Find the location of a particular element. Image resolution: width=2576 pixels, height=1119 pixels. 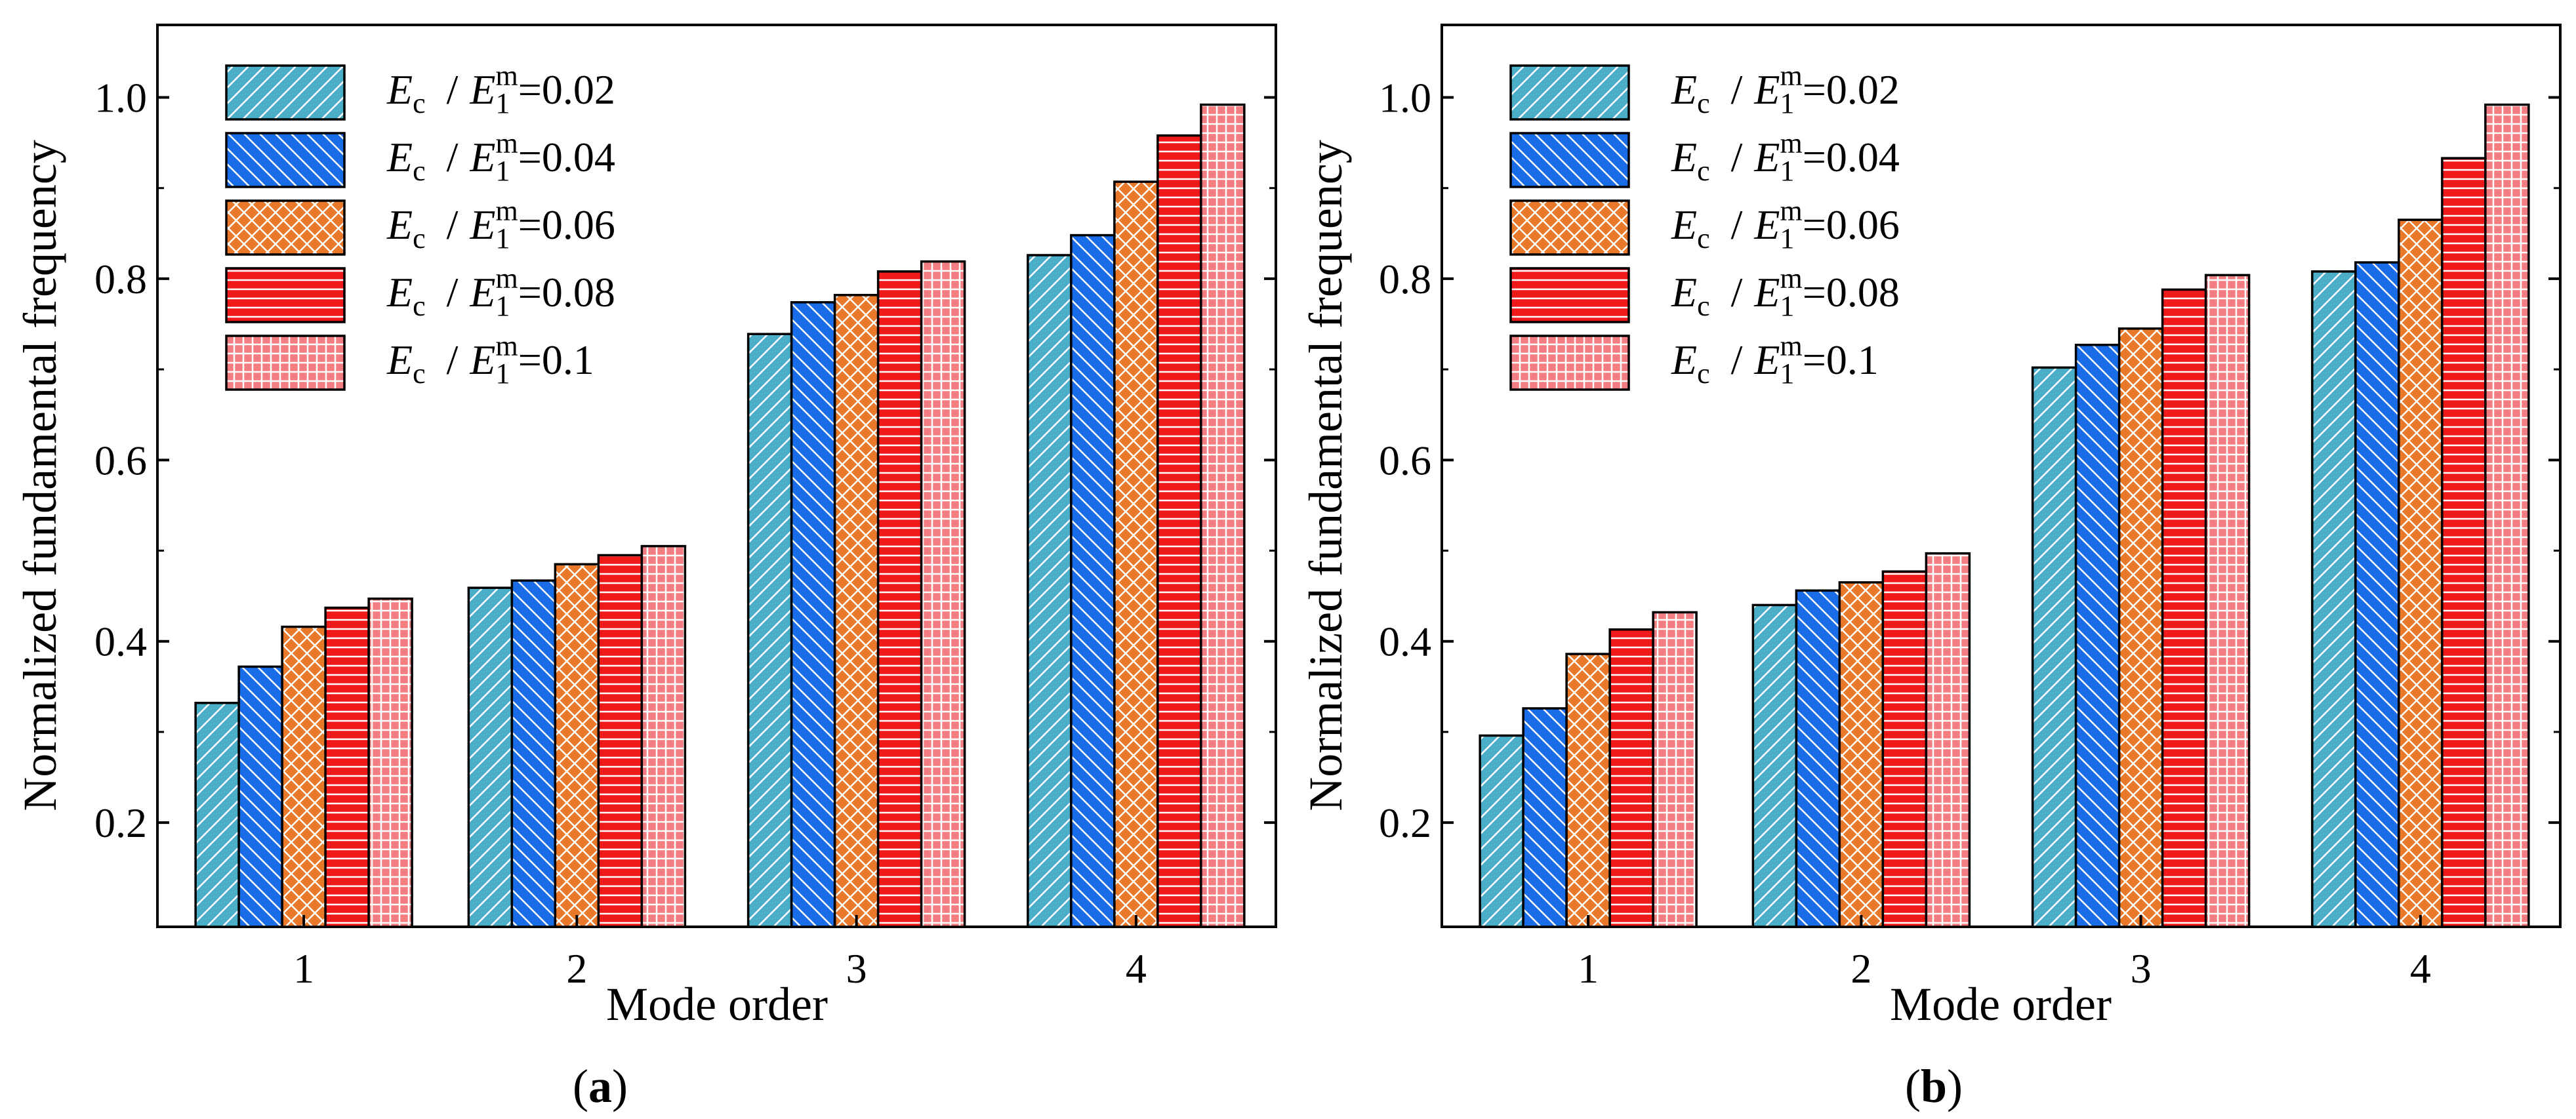

x-axis-title-b: Mode order is located at coordinates (2001, 1004).